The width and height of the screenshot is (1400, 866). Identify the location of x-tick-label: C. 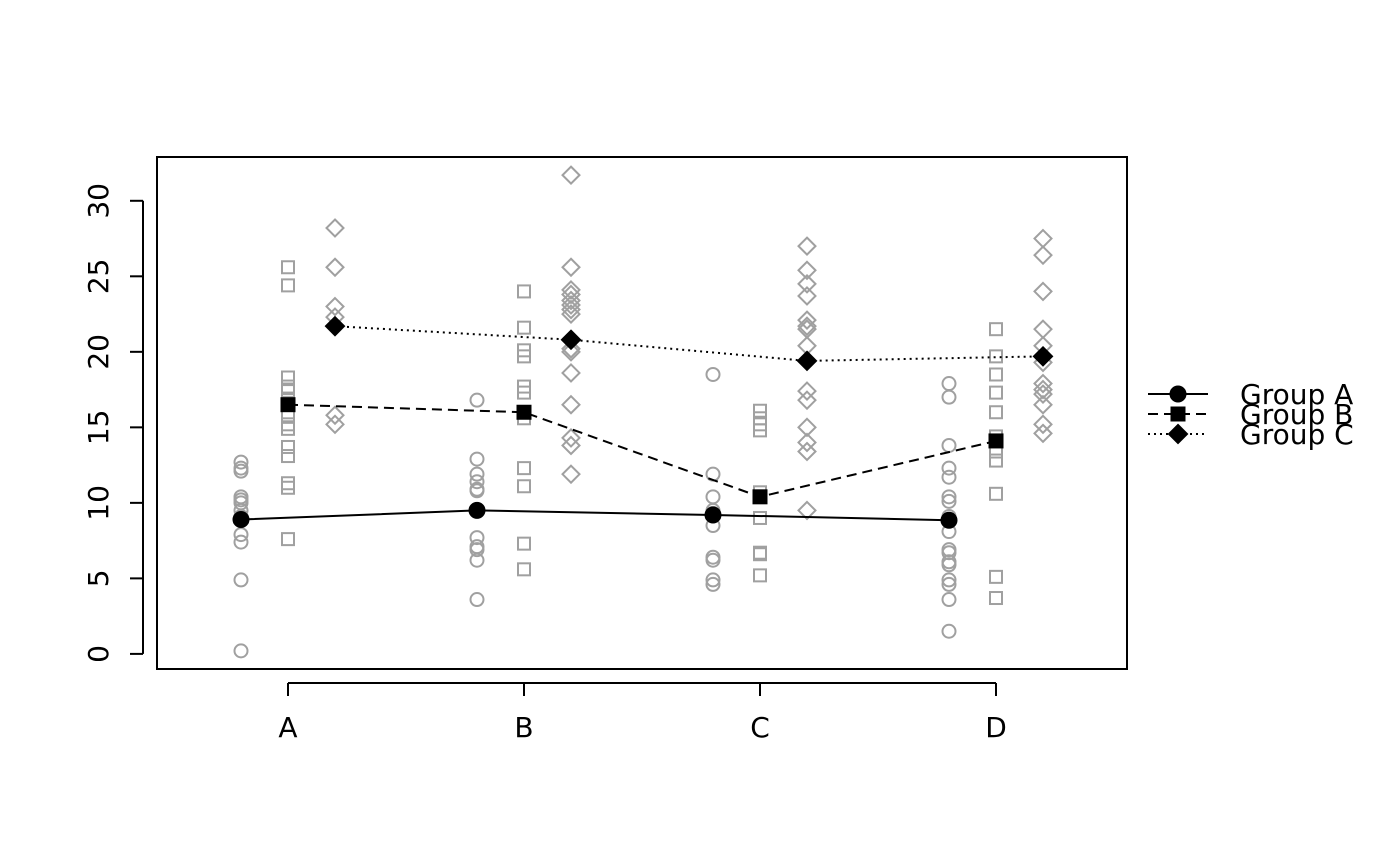
(760, 727).